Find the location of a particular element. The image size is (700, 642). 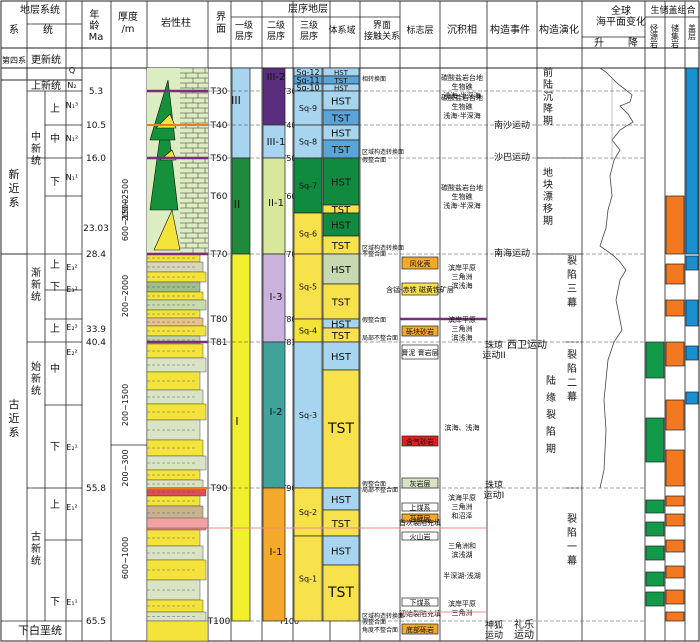

evolution-rift3-char: 幕 is located at coordinates (572, 302).